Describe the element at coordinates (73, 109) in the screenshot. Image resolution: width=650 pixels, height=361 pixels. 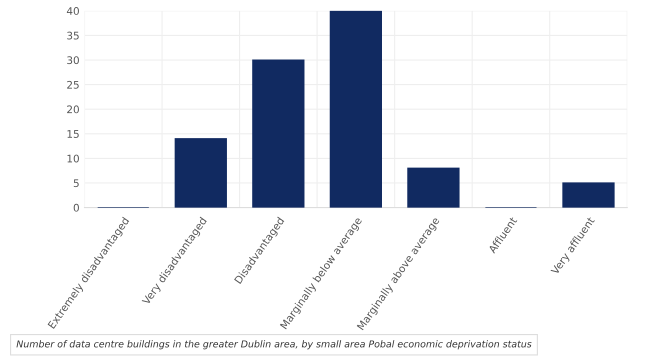
I see `y-tick-label: 20` at that location.